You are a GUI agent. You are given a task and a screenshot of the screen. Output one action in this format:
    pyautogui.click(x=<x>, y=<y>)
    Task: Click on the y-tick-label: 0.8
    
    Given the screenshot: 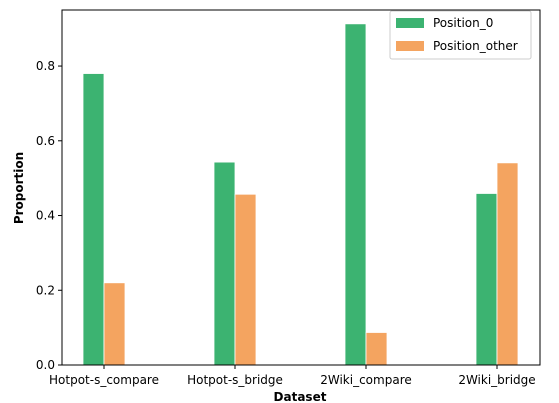 What is the action you would take?
    pyautogui.click(x=45, y=66)
    